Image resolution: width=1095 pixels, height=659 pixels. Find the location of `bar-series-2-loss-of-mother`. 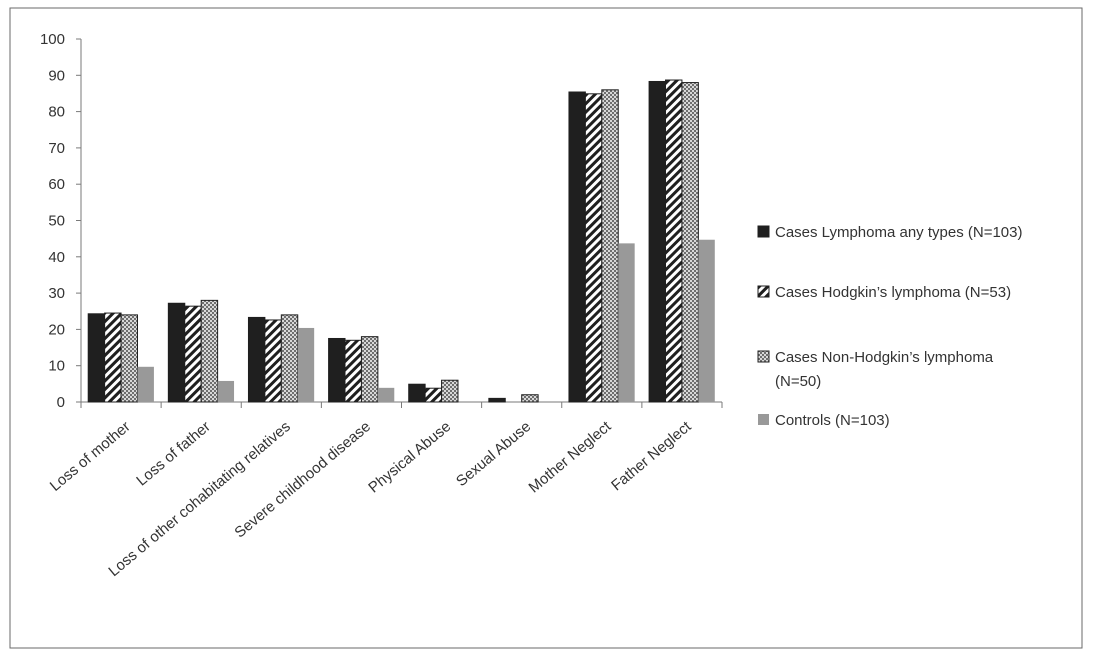

bar-series-2-loss-of-mother is located at coordinates (129, 358).